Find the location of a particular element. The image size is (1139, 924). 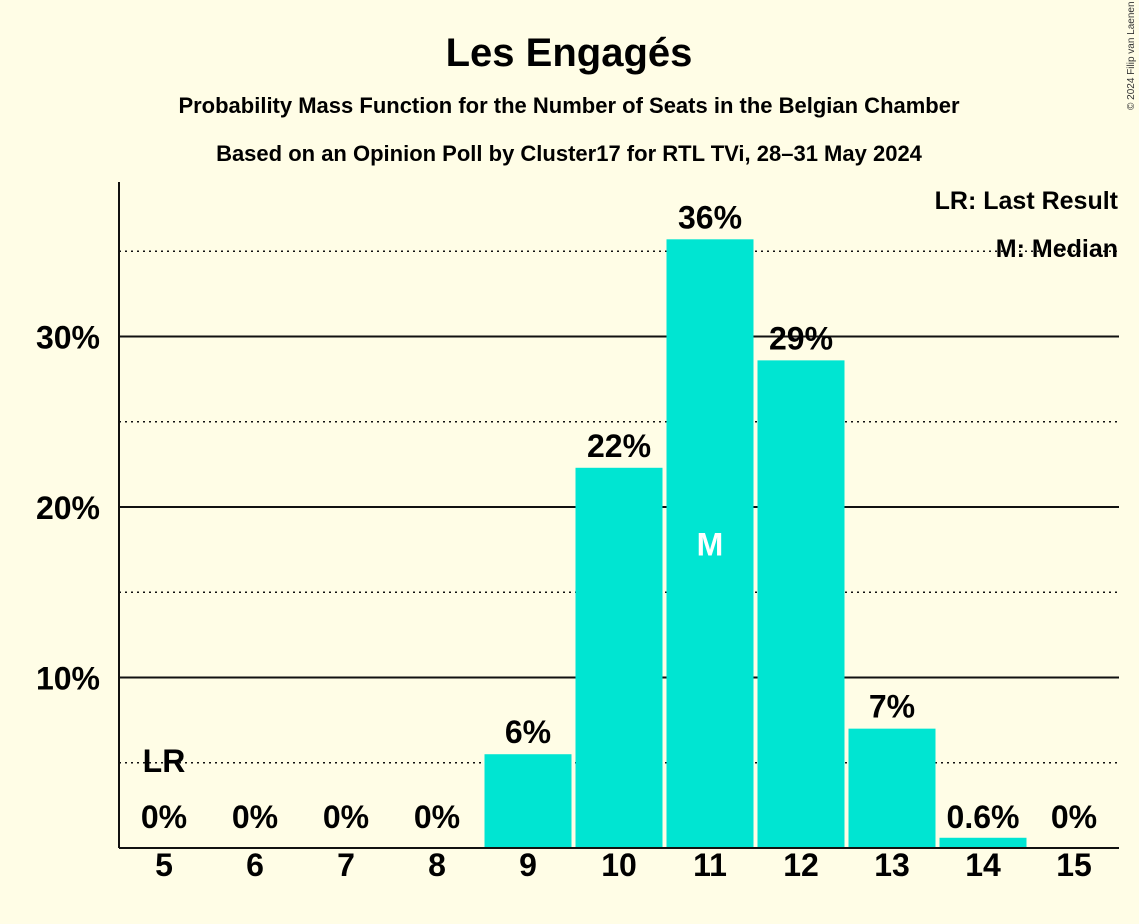

x-tick-label: 9 is located at coordinates (528, 865).